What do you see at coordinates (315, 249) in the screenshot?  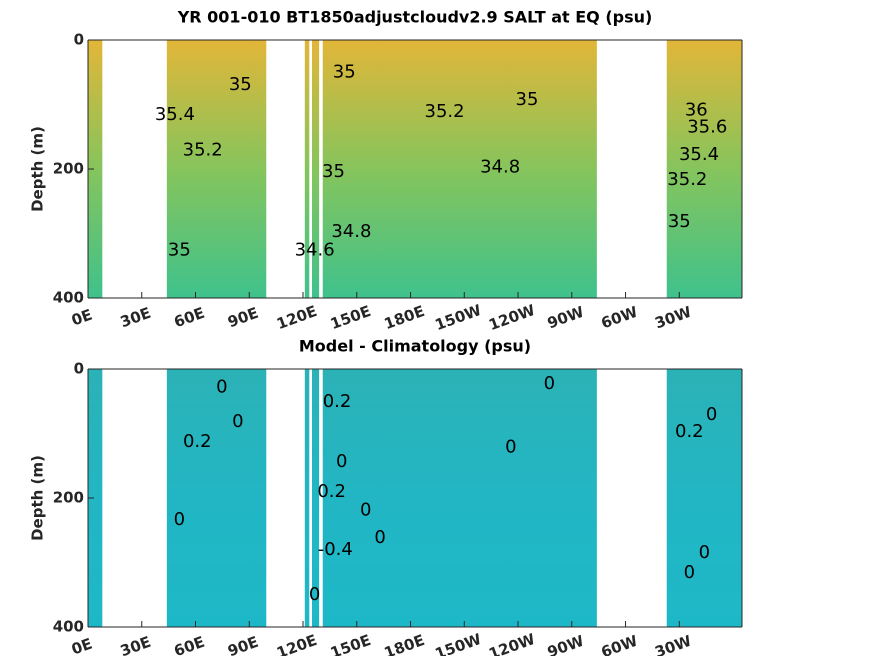 I see `contour-label: 34.6` at bounding box center [315, 249].